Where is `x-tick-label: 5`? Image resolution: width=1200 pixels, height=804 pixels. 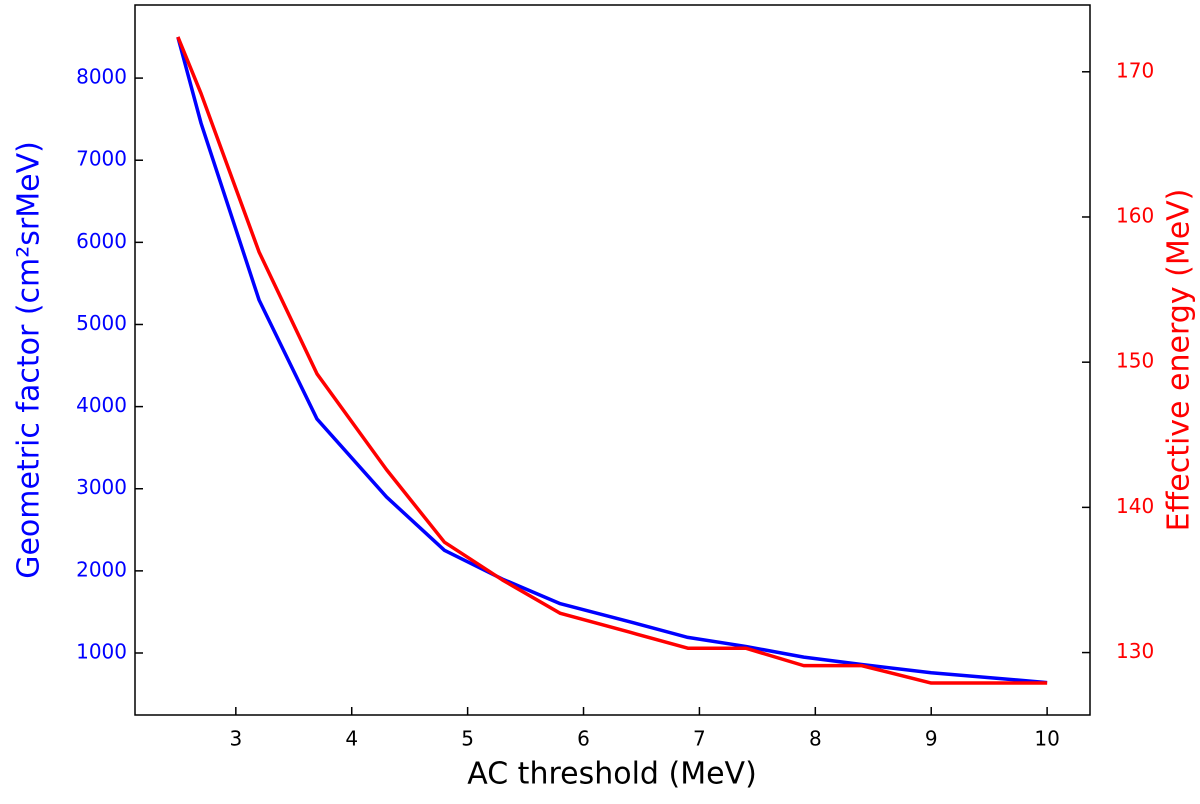
x-tick-label: 5 is located at coordinates (467, 739).